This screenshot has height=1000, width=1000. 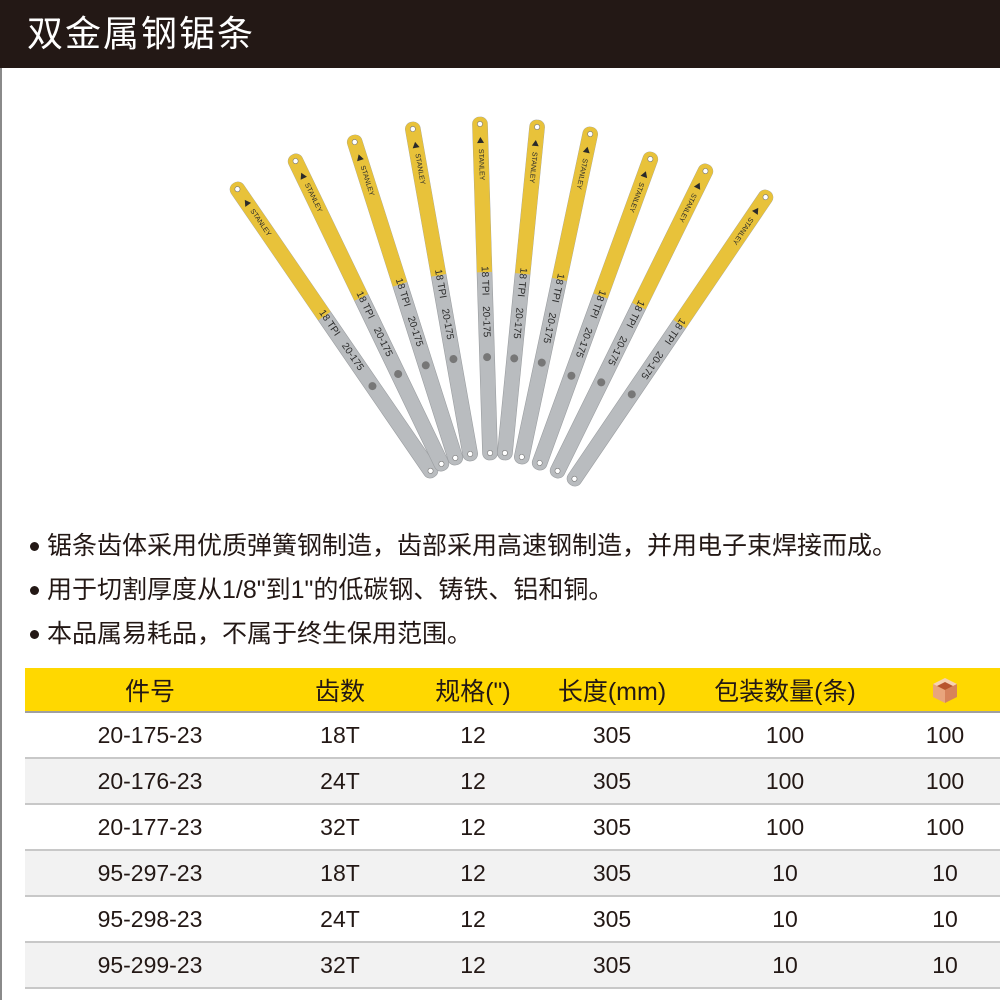 I want to click on cell-part-number: 20-177-23, so click(x=150, y=826).